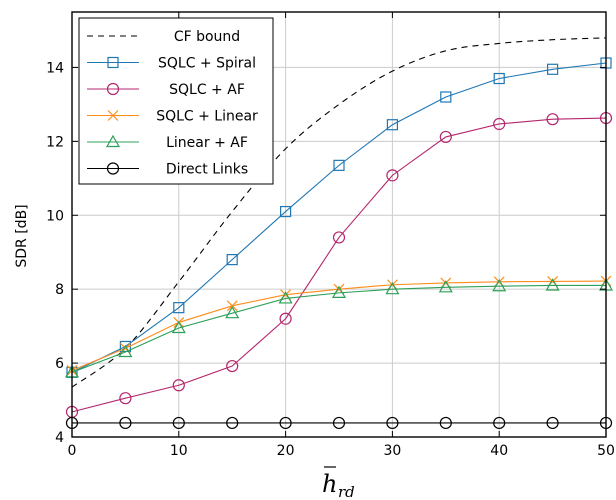  I want to click on x-tick-label: 30, so click(392, 451).